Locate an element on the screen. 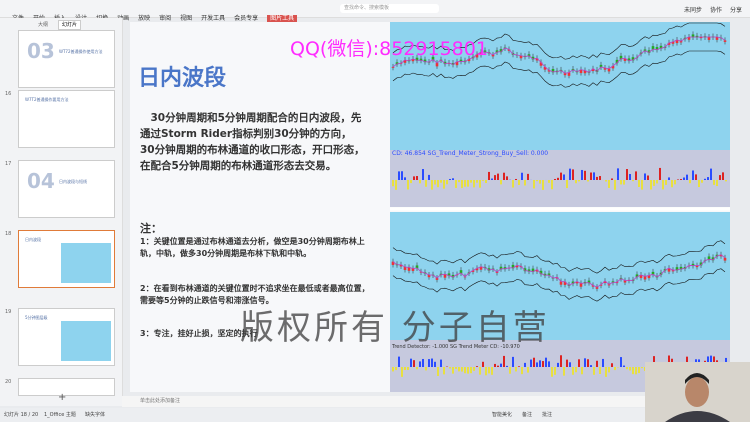 The height and width of the screenshot is (422, 750). thumbnail: 18 日内波段 is located at coordinates (60, 259).